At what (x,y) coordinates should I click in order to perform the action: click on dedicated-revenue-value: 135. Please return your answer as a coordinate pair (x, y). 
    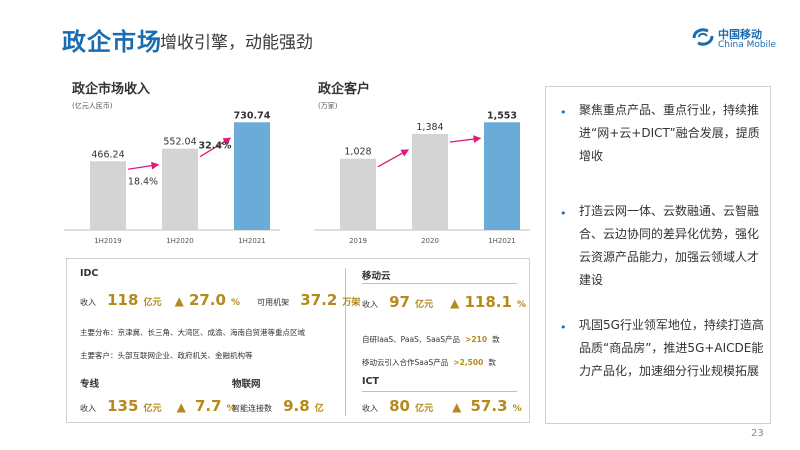
    Looking at the image, I should click on (123, 406).